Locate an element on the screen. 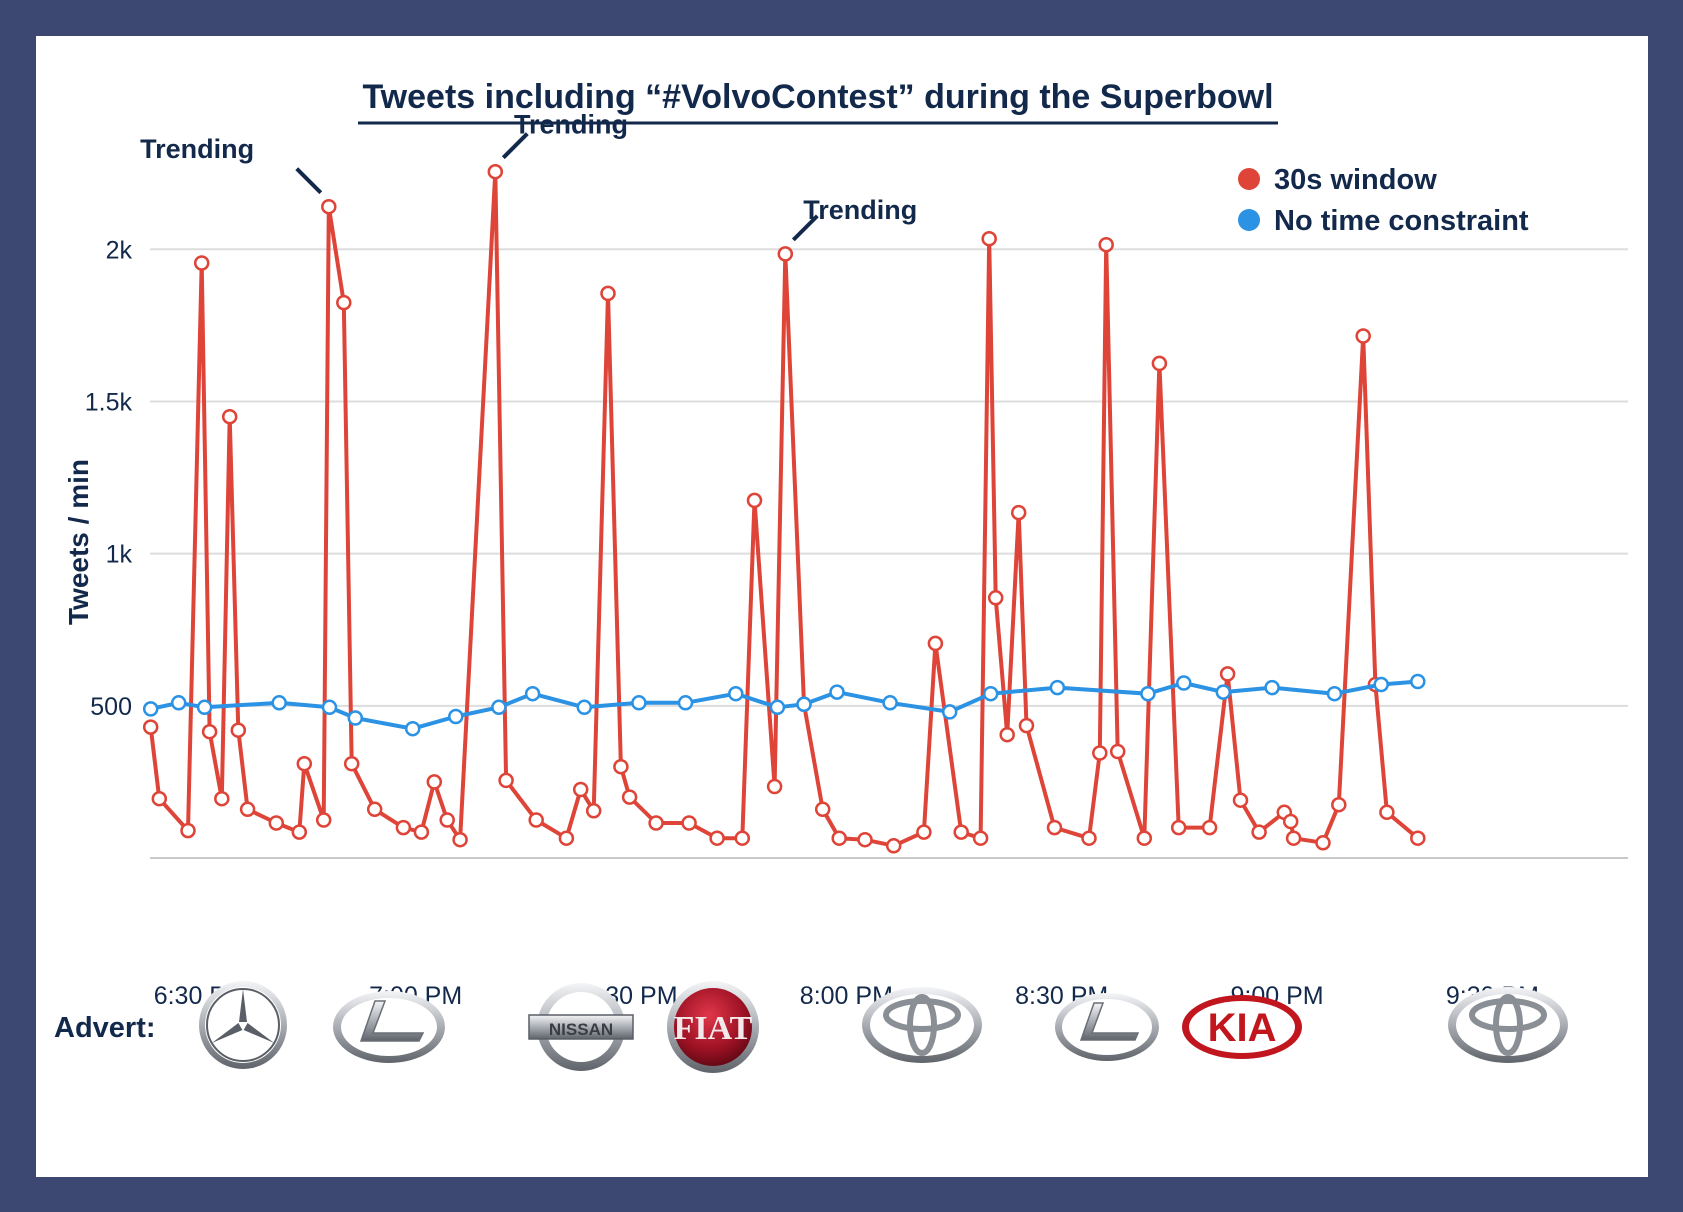 Image resolution: width=1683 pixels, height=1212 pixels. advert-label: Advert: is located at coordinates (105, 1028).